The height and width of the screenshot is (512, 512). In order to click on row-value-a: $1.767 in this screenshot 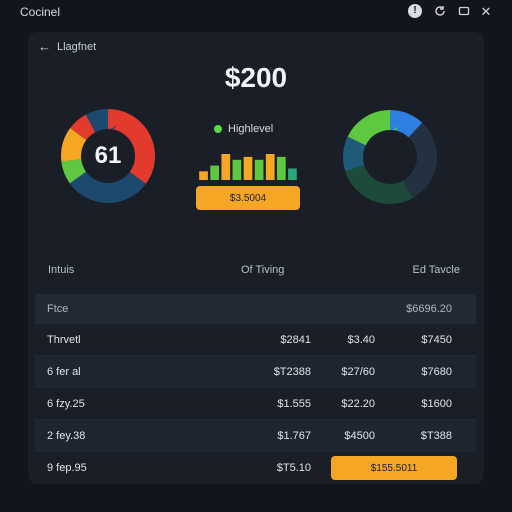, I will do `click(294, 435)`.